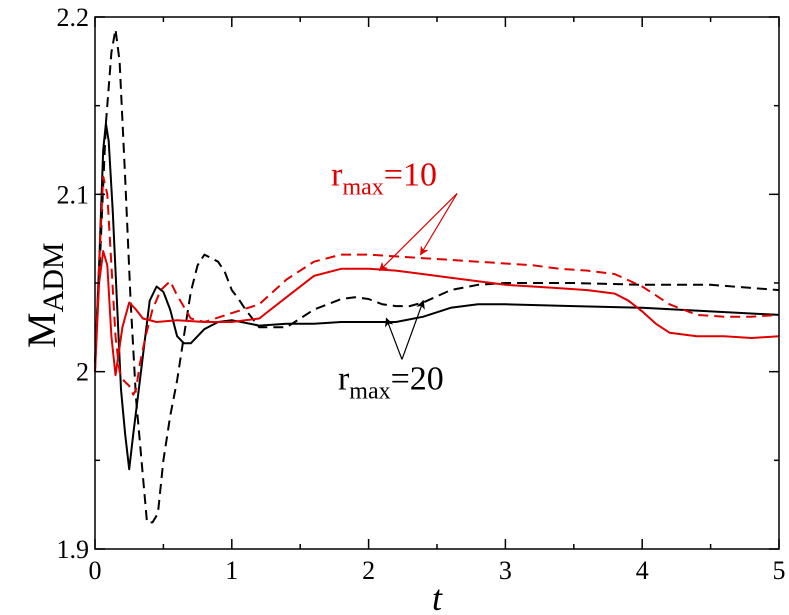  What do you see at coordinates (368, 570) in the screenshot?
I see `x-tick-label: 2` at bounding box center [368, 570].